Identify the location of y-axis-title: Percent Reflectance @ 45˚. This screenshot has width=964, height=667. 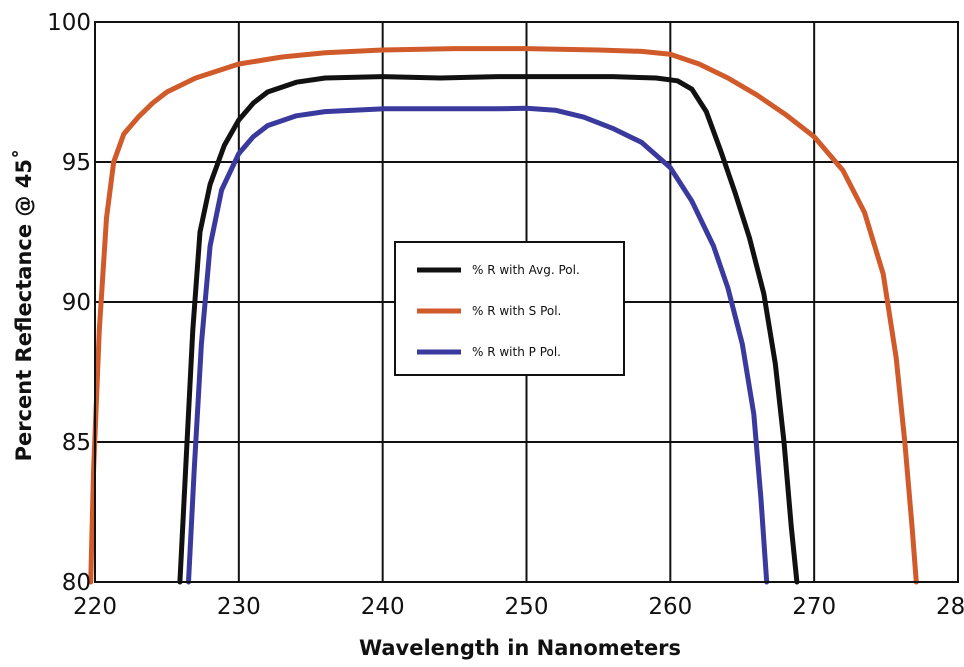
(24, 305).